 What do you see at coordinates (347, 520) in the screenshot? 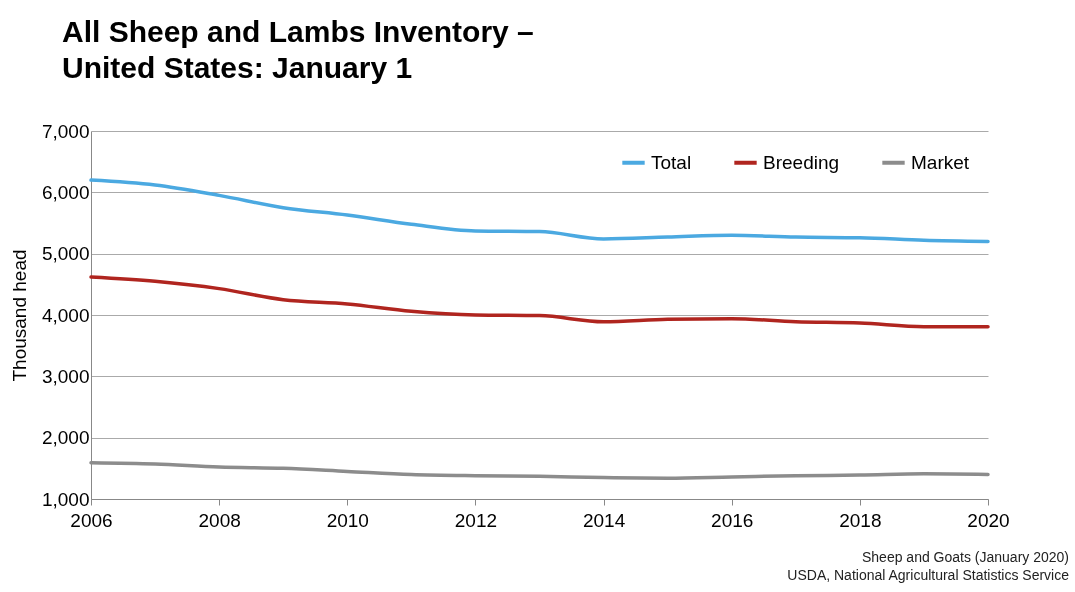
I see `x-tick-label: 2010` at bounding box center [347, 520].